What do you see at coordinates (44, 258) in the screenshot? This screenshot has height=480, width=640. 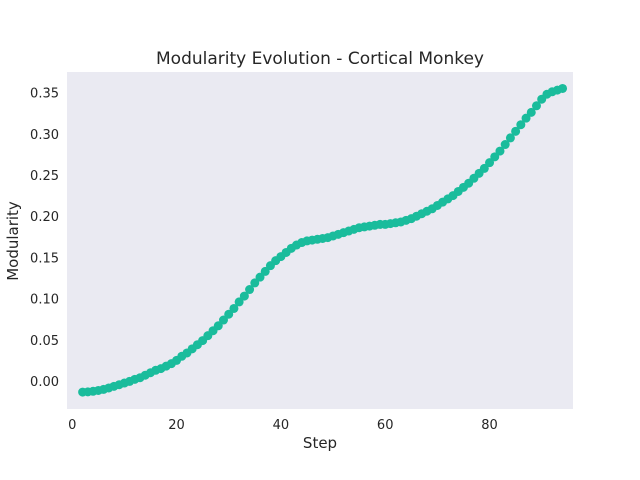 I see `y-tick-label: 0.15` at bounding box center [44, 258].